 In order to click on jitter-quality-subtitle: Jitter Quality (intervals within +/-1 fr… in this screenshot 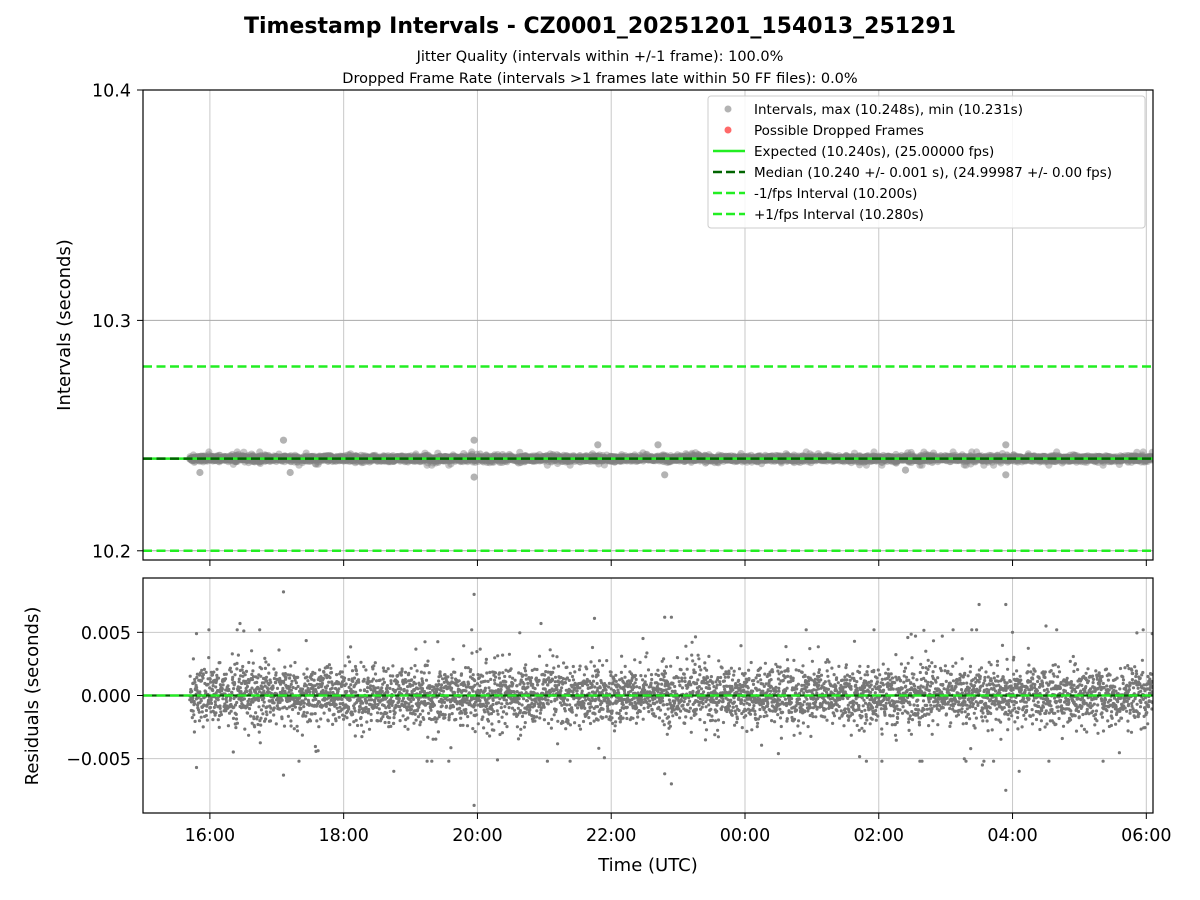, I will do `click(600, 57)`.